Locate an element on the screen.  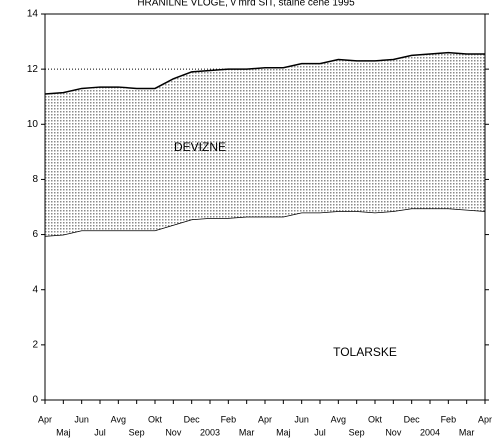
y-tick-label: 6 is located at coordinates (35, 234).